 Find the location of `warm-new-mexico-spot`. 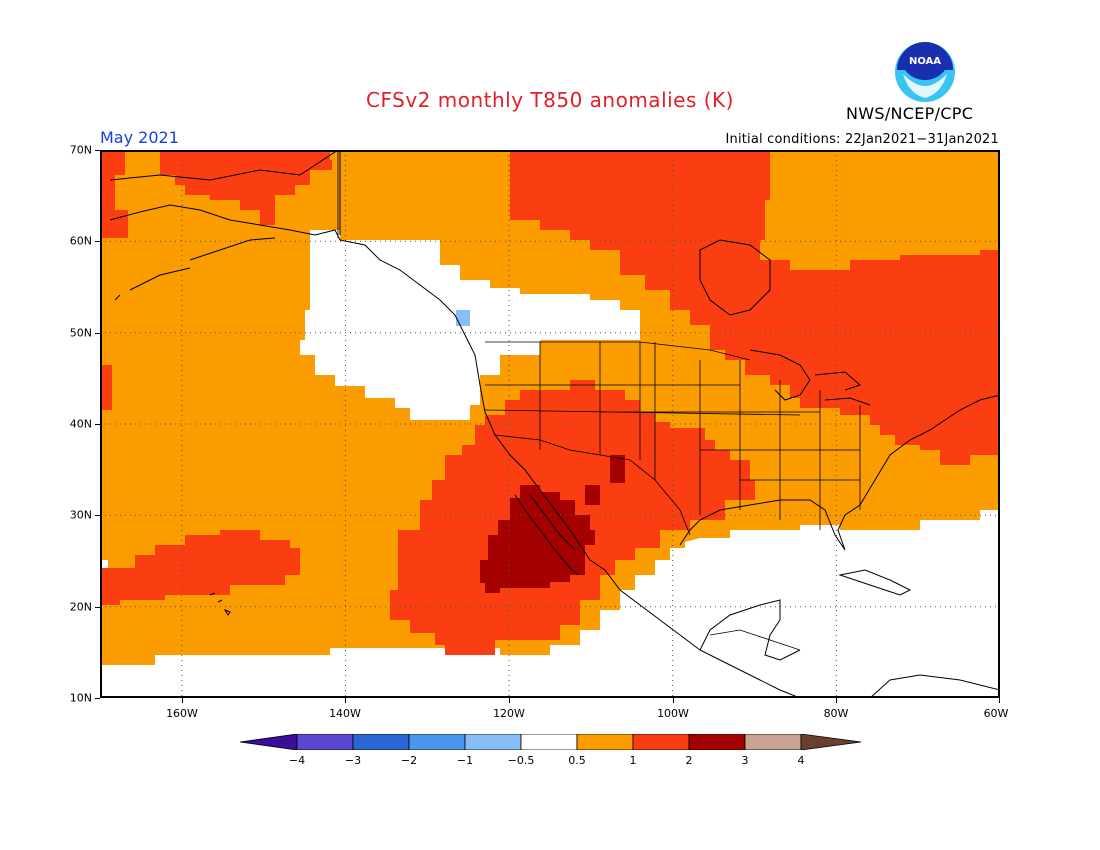

warm-new-mexico-spot is located at coordinates (617, 469).